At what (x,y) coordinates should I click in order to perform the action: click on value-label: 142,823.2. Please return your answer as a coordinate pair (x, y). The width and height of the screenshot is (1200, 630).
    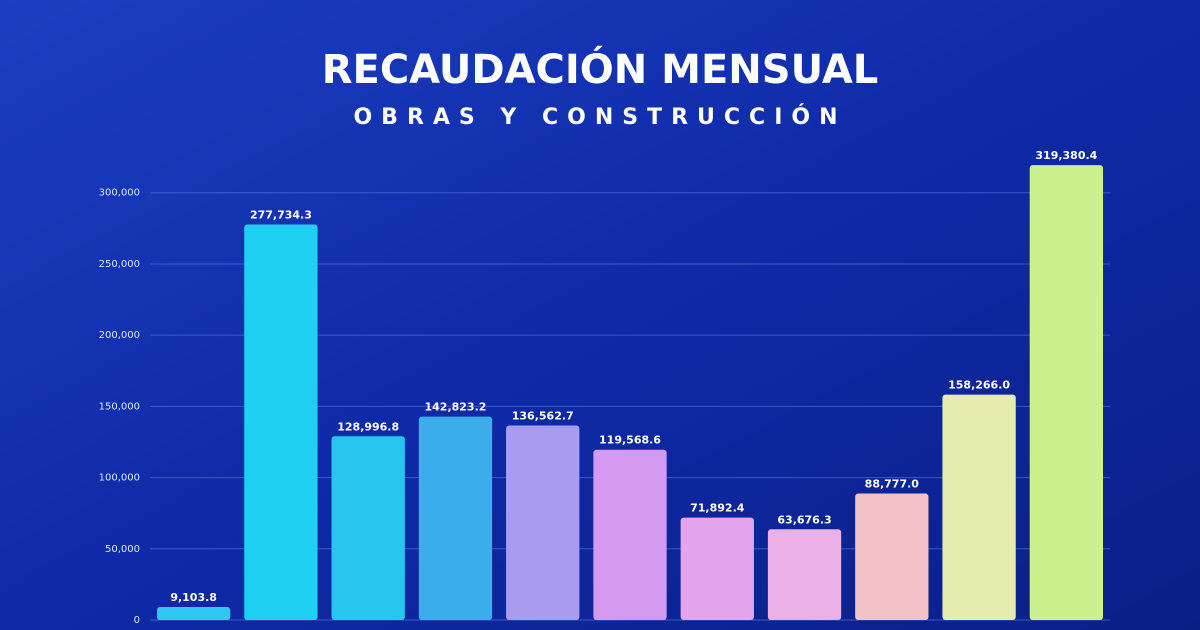
    Looking at the image, I should click on (455, 407).